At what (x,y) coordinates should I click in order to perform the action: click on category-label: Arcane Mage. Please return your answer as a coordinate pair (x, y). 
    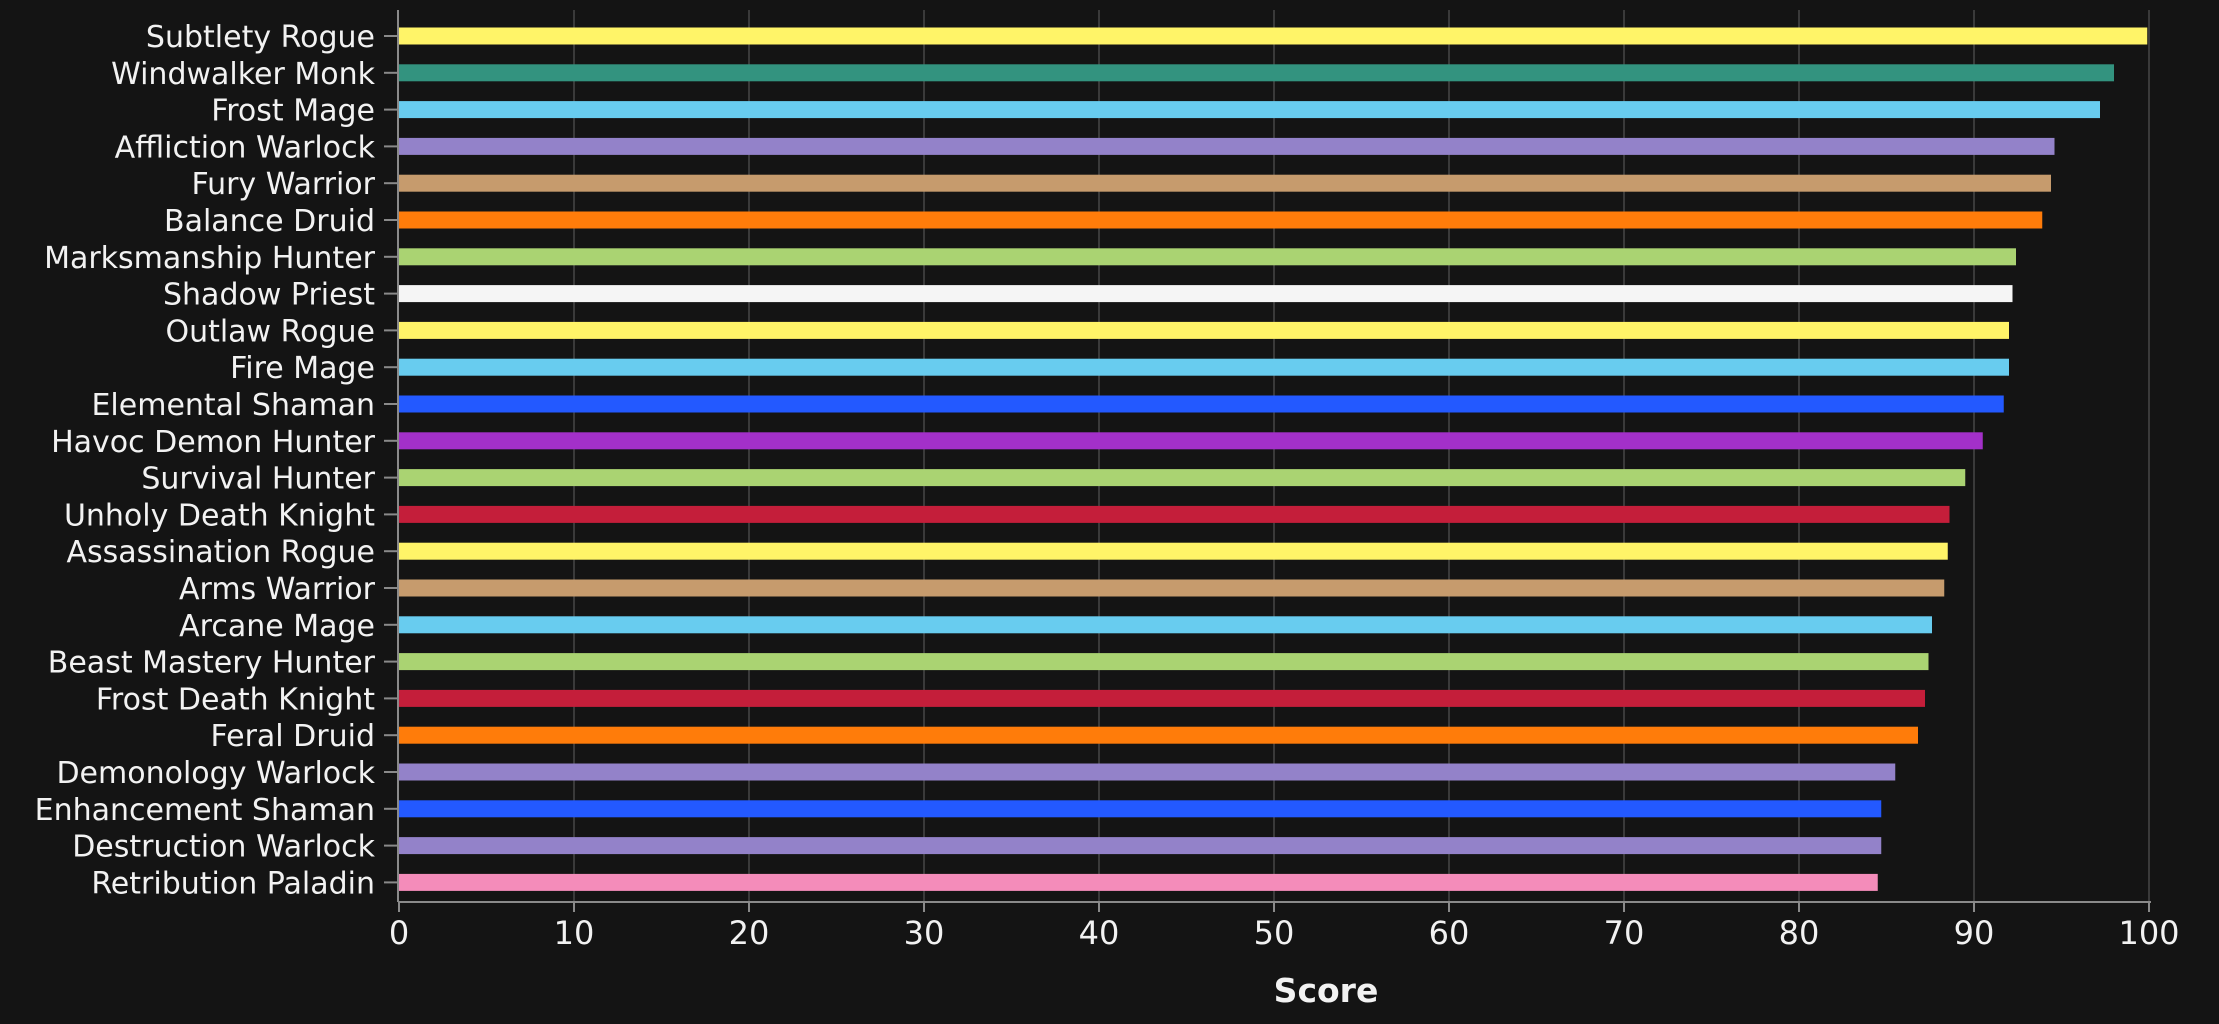
    Looking at the image, I should click on (277, 626).